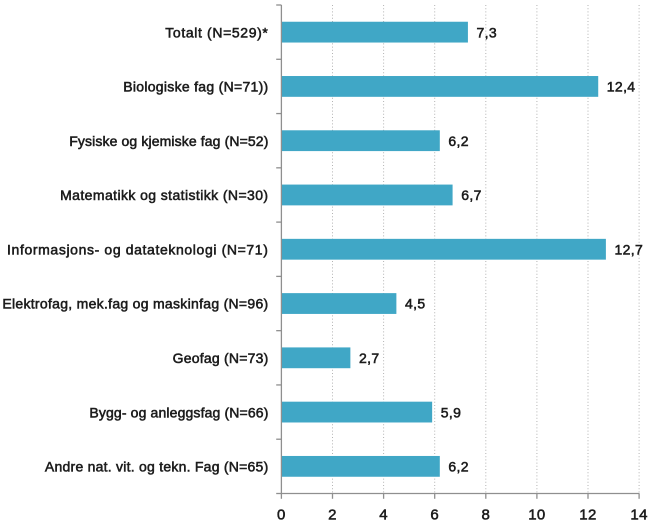  Describe the element at coordinates (281, 515) in the screenshot. I see `svg-text: 0` at that location.